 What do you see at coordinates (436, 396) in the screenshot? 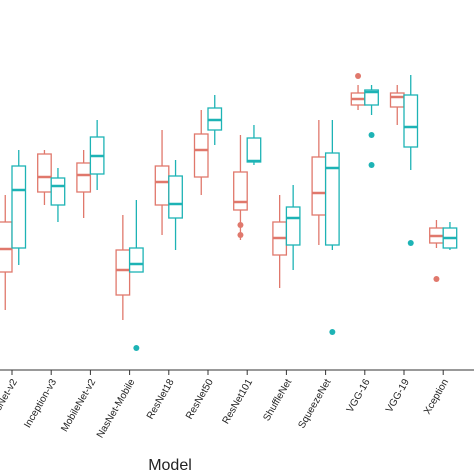
I see `x-tick-label: Xception` at bounding box center [436, 396].